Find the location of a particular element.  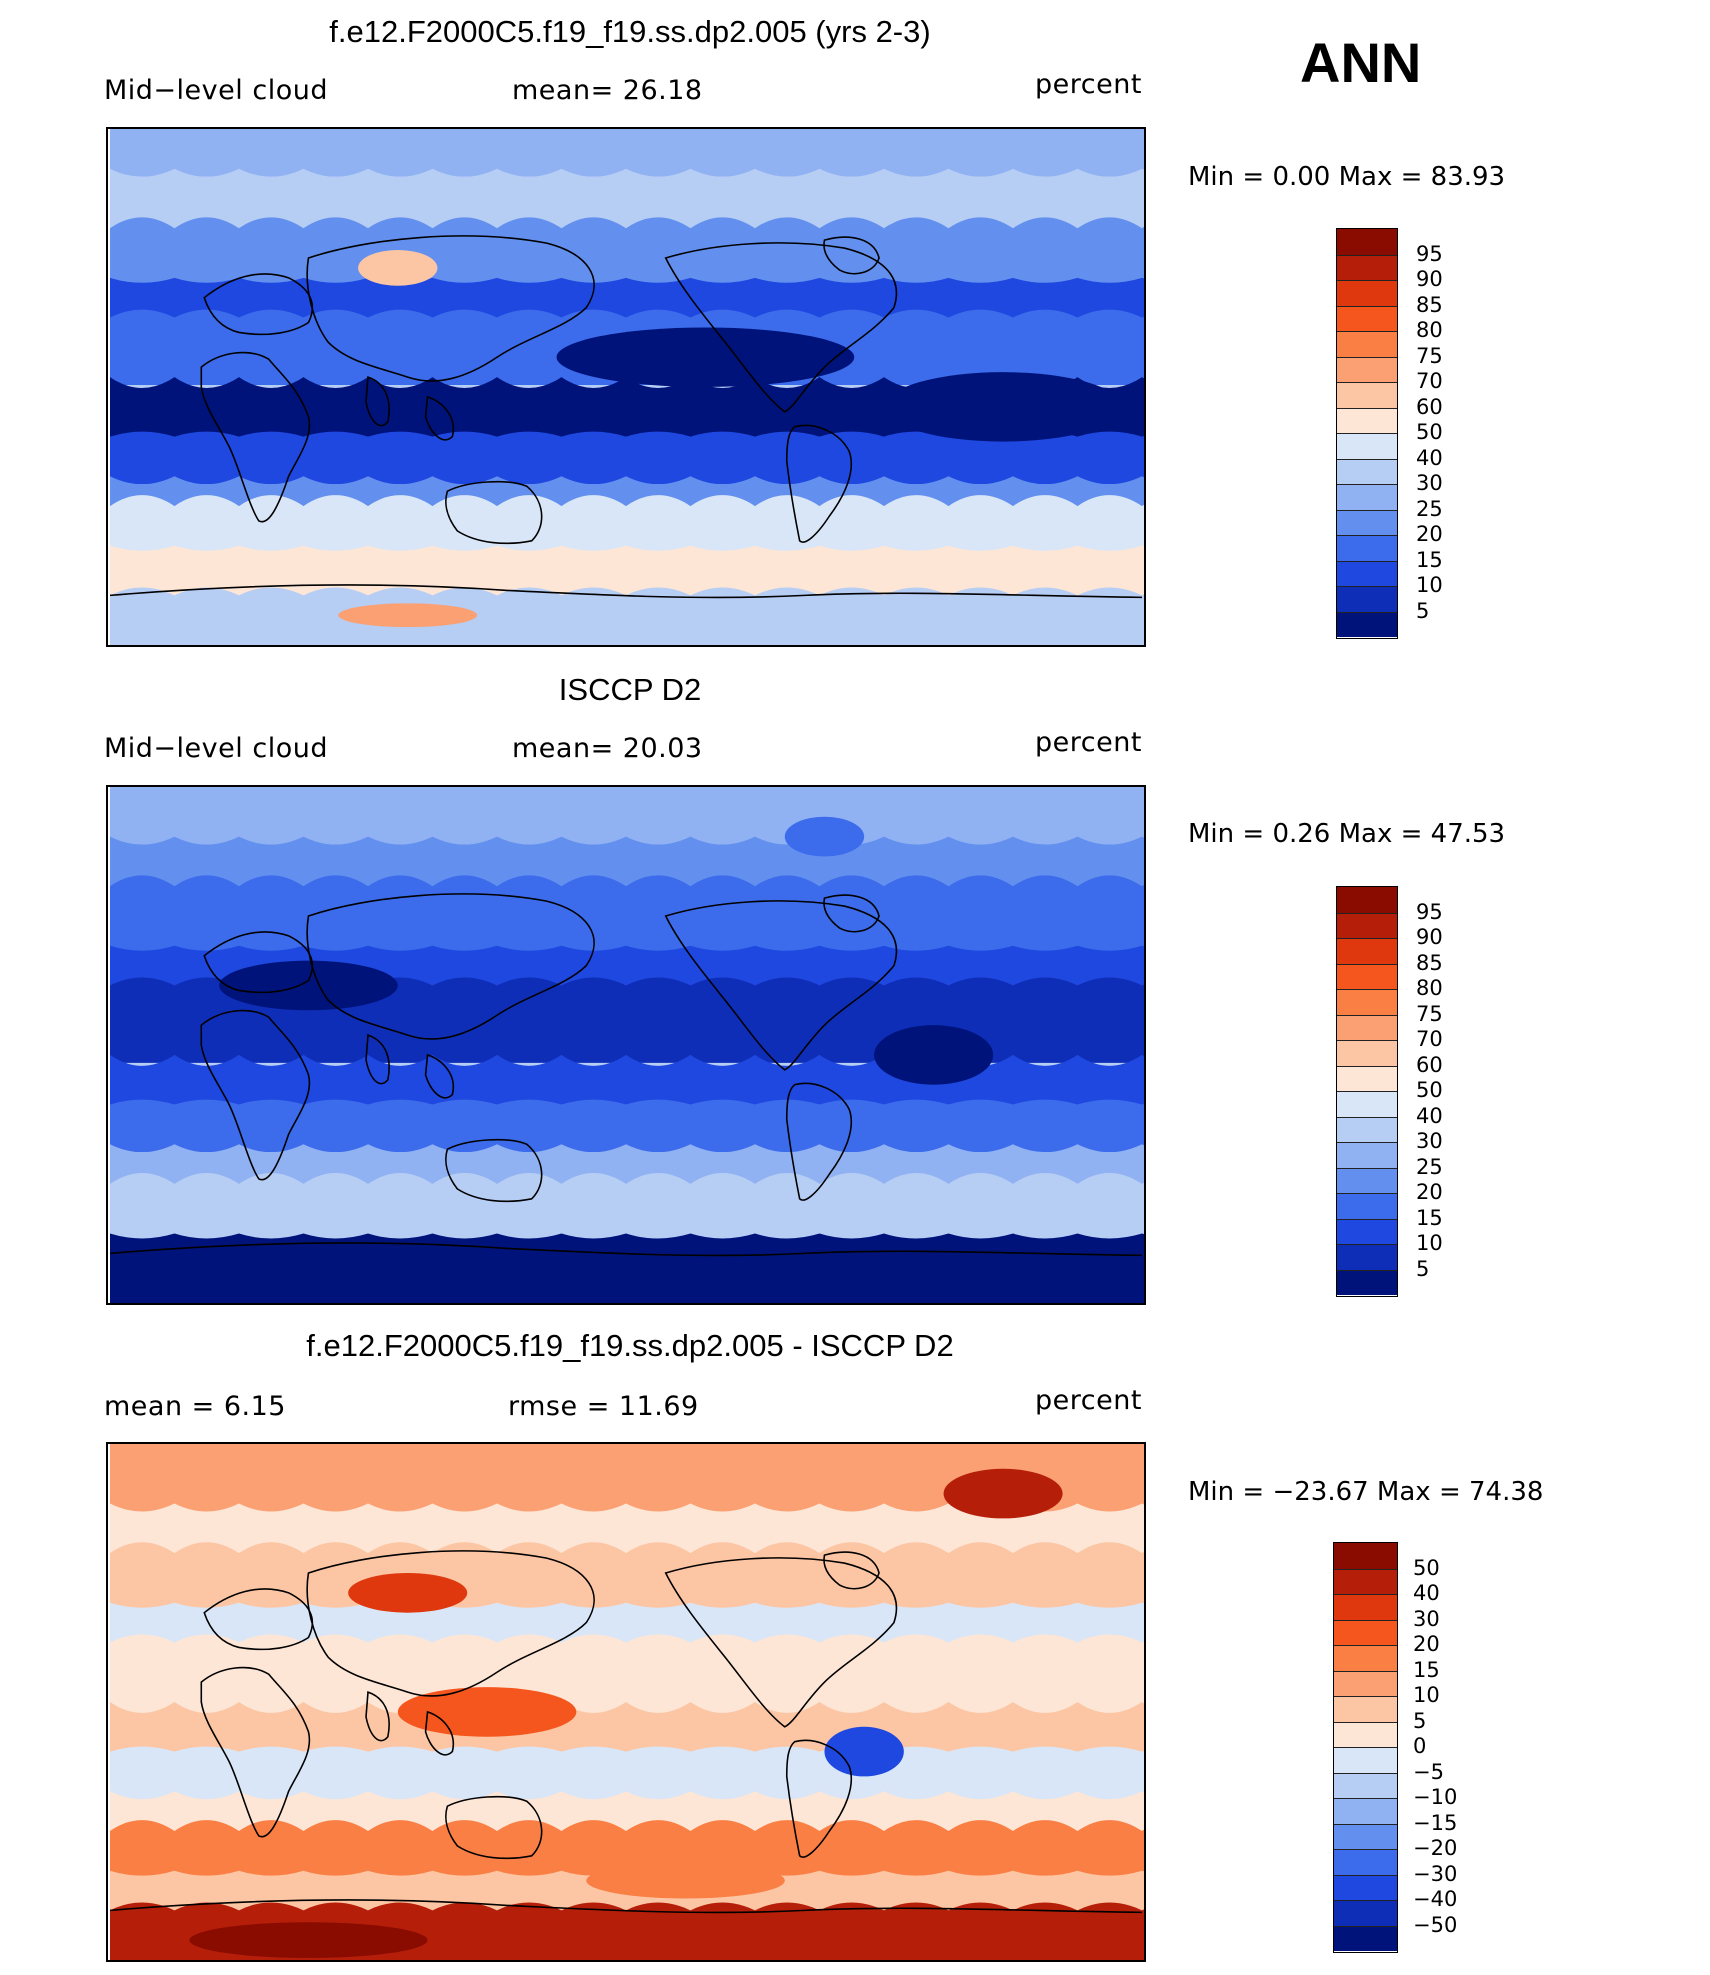

panel-1-colorbar is located at coordinates (1367, 433).